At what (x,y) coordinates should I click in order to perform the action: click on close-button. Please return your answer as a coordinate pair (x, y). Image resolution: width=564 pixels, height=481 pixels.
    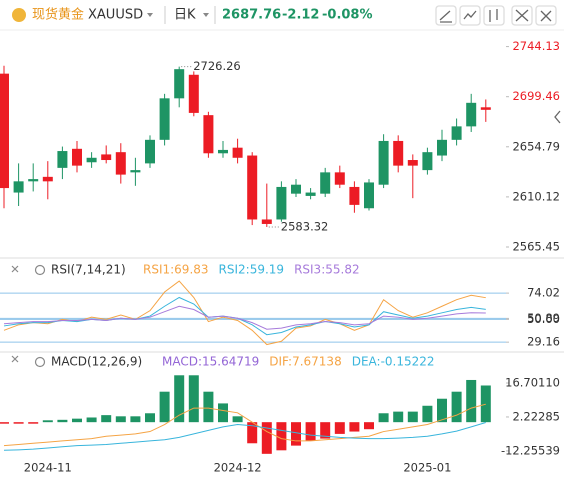
    Looking at the image, I should click on (546, 15).